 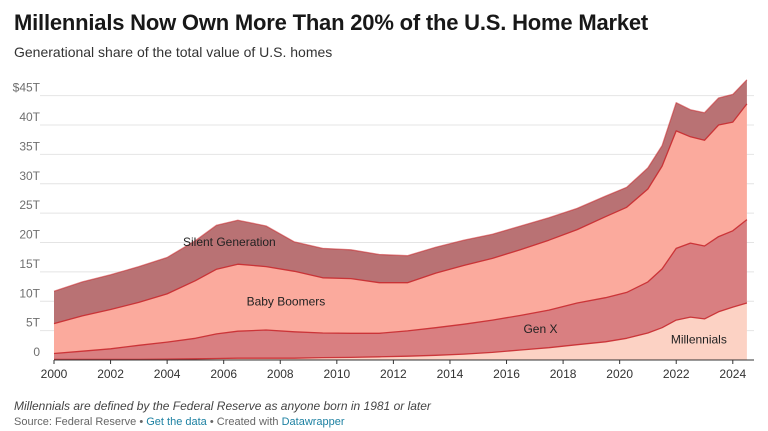 What do you see at coordinates (54, 374) in the screenshot?
I see `x-tick-label: 2000` at bounding box center [54, 374].